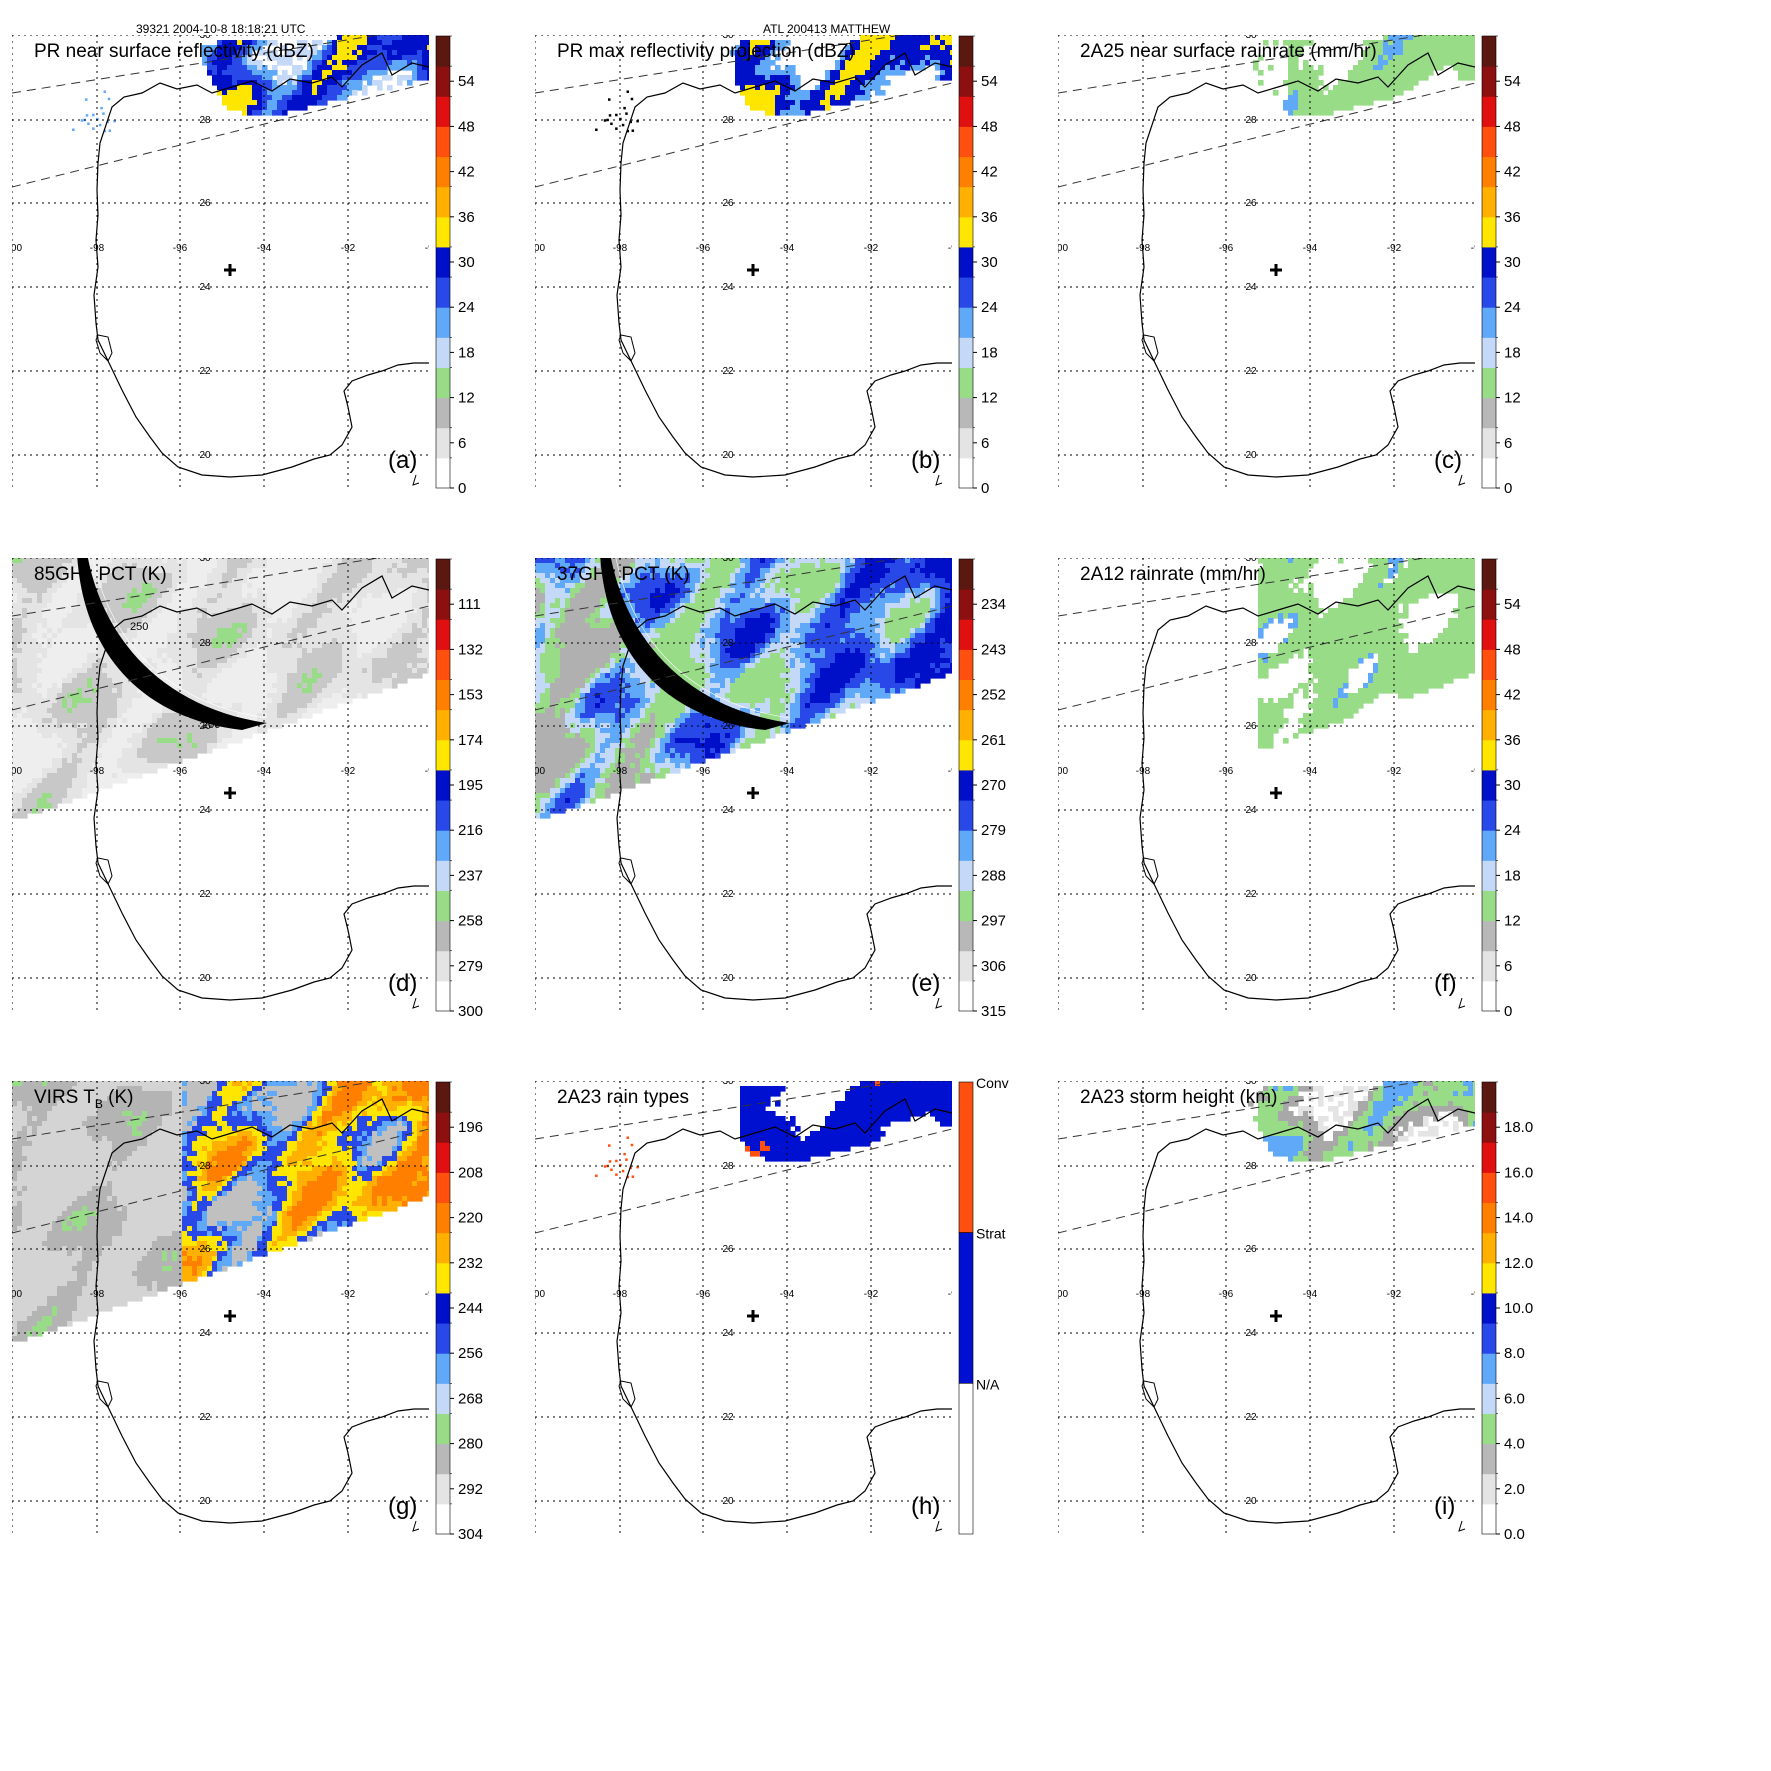 This screenshot has height=1771, width=1771. Describe the element at coordinates (993, 966) in the screenshot. I see `colorbar-tick-label: 306` at that location.